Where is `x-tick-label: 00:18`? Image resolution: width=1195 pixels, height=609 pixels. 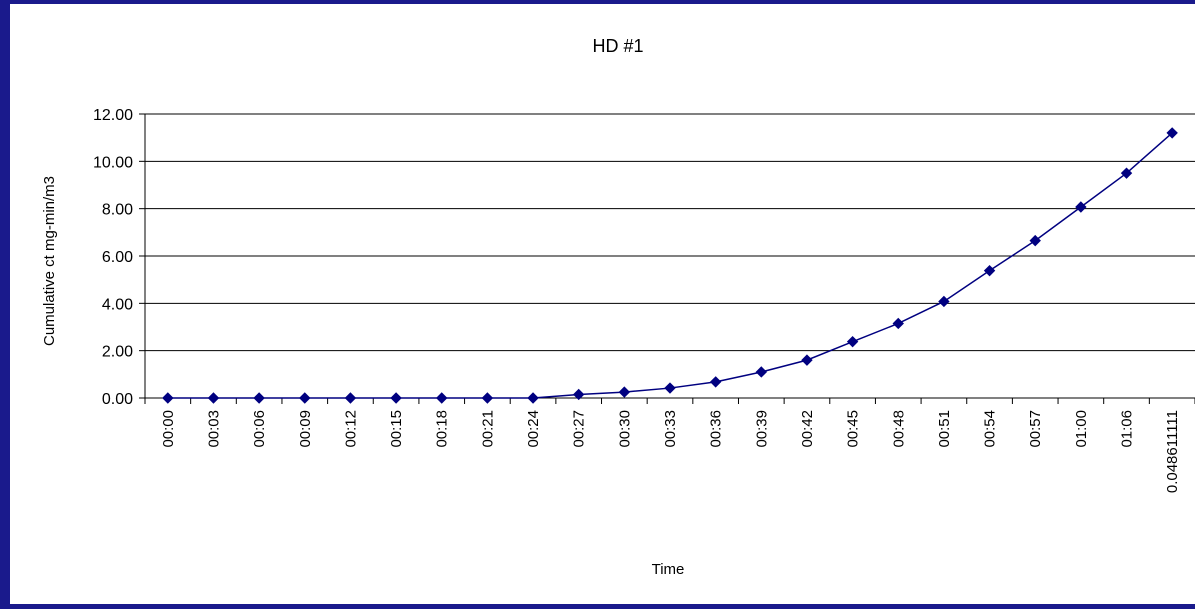 x-tick-label: 00:18 is located at coordinates (442, 429).